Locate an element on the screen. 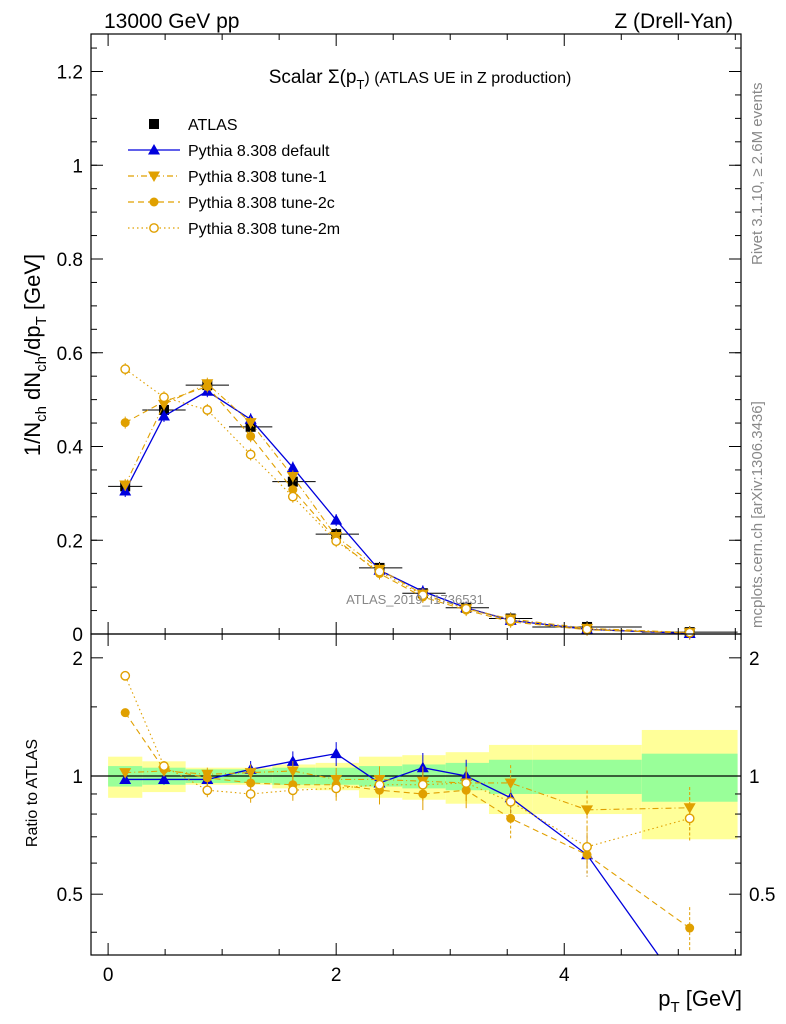 This screenshot has width=786, height=1024. y-tick-label: 0 is located at coordinates (77, 635).